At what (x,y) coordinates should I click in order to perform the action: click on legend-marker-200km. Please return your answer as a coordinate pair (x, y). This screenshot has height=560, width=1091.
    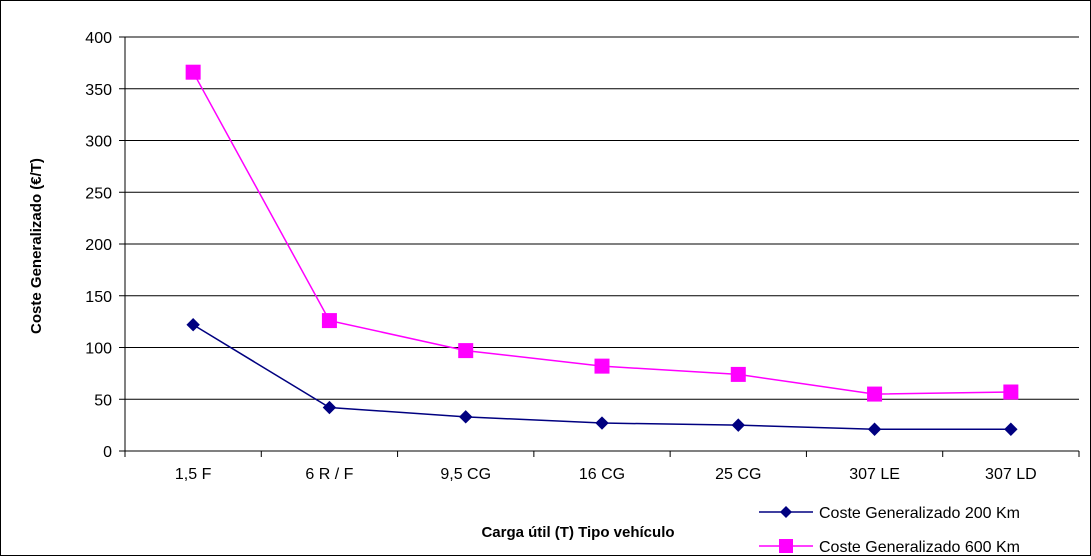
    Looking at the image, I should click on (786, 512).